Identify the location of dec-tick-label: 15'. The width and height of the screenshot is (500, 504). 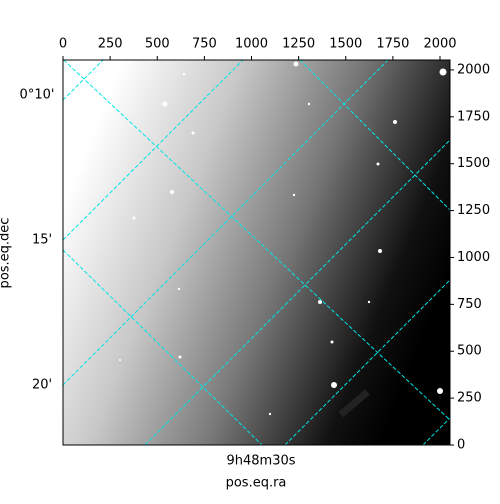
(42, 240).